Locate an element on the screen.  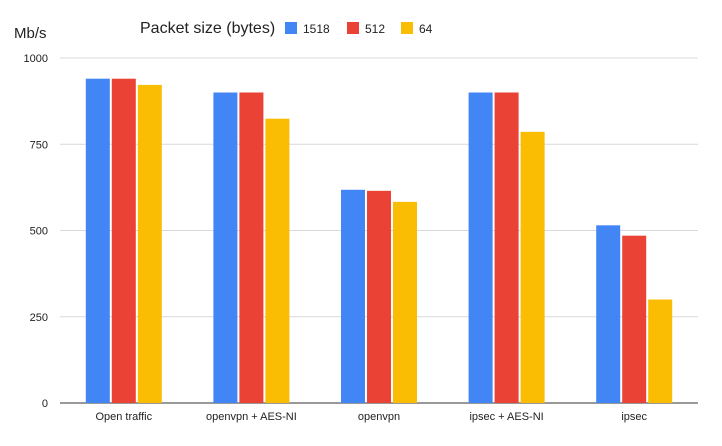
x-category-label: ipsec + AES-NI is located at coordinates (506, 417).